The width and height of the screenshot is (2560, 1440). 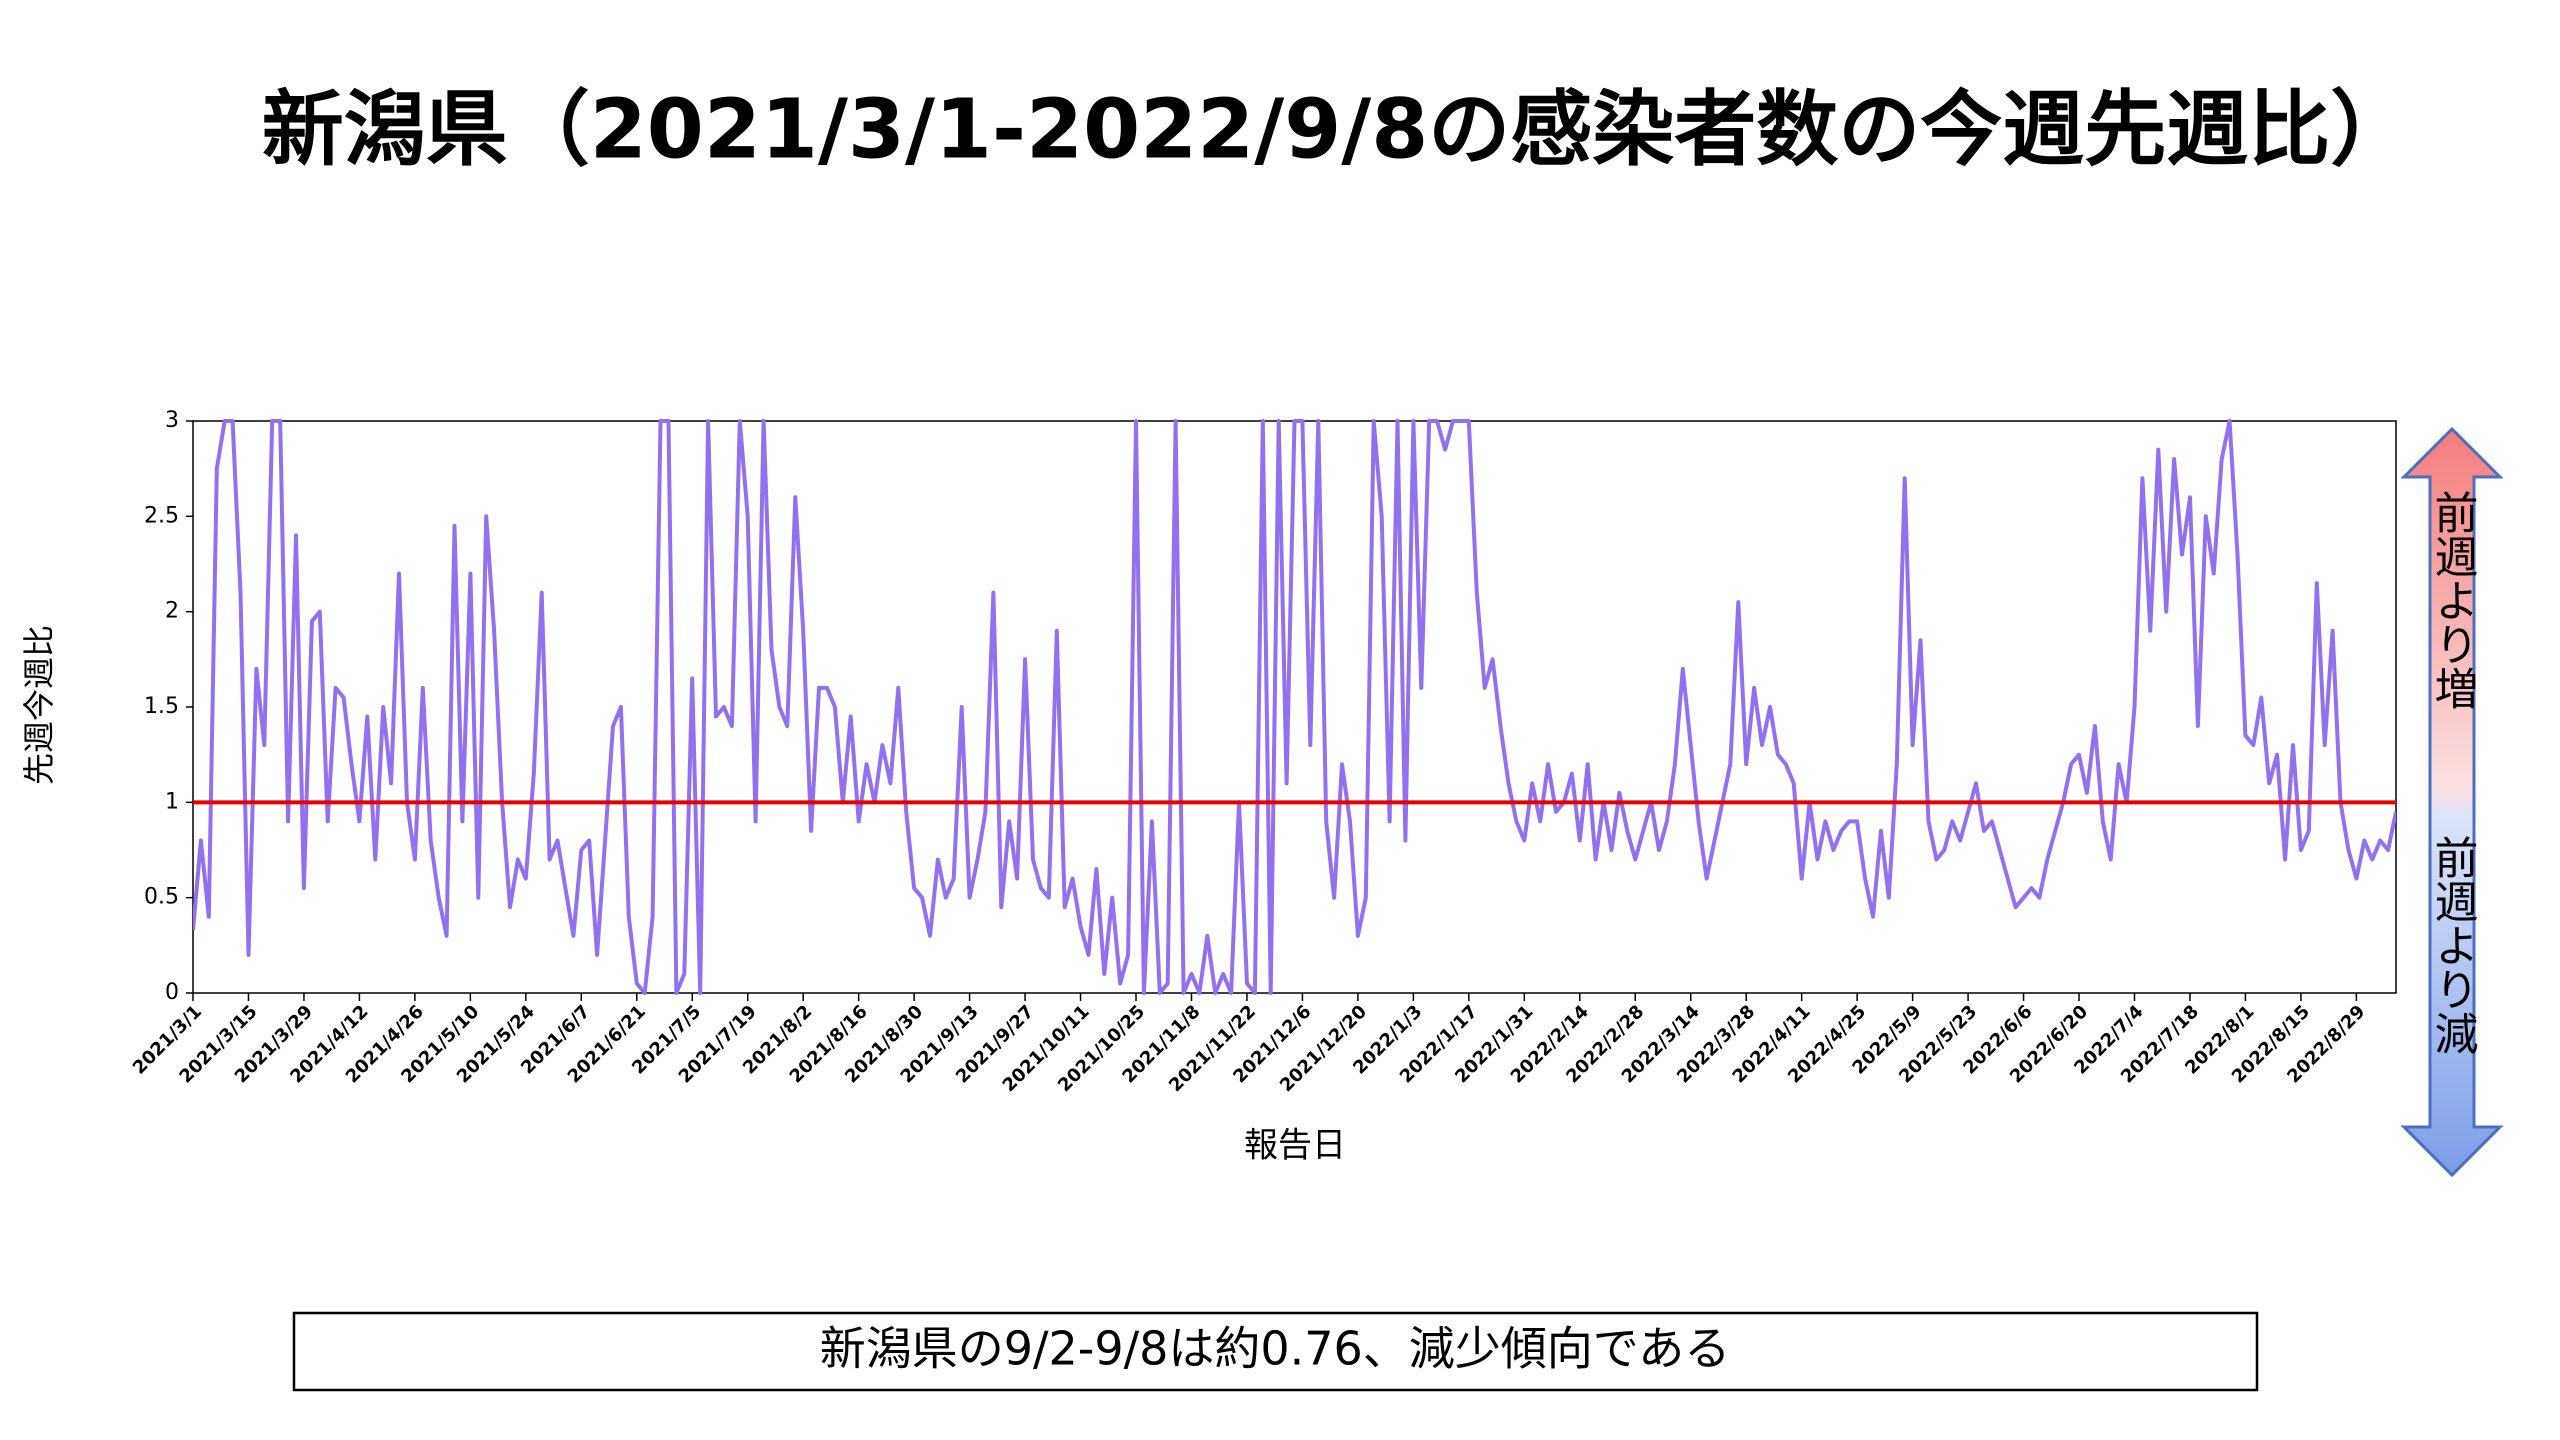 What do you see at coordinates (2452, 945) in the screenshot?
I see `arrow-down-label: 前週より減` at bounding box center [2452, 945].